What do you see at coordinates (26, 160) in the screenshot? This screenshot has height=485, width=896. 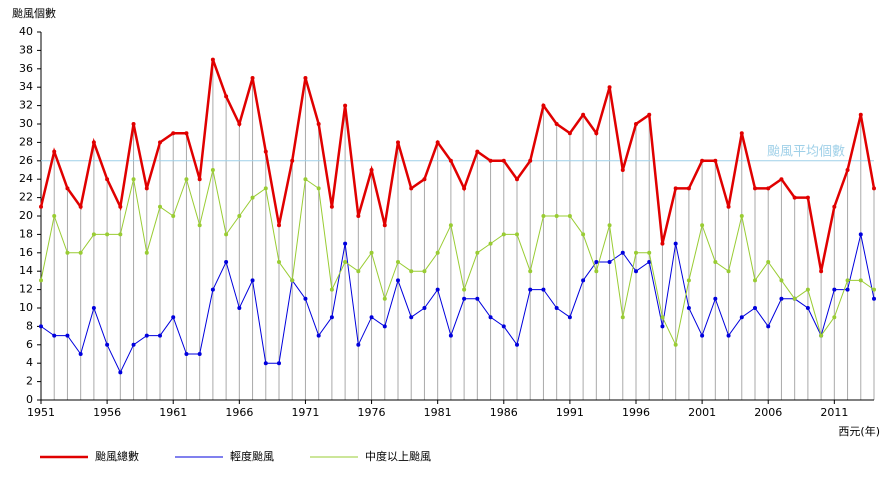 I see `y-tick-label: 26` at bounding box center [26, 160].